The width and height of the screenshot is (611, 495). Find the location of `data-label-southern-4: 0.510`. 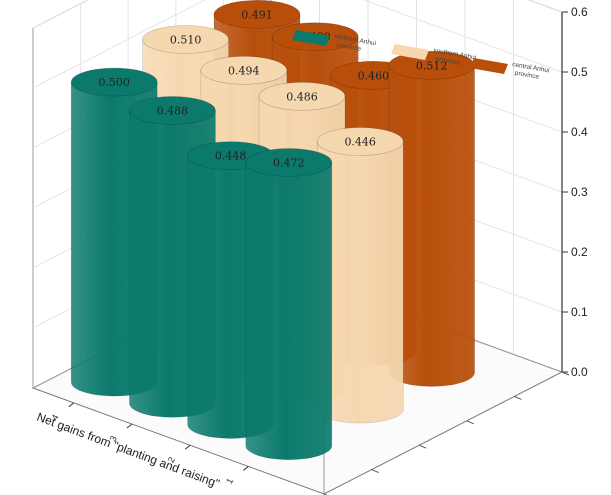

data-label-southern-4: 0.510 is located at coordinates (186, 40).